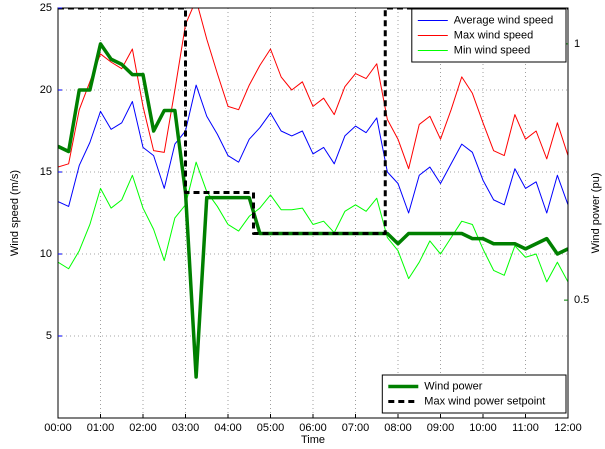 This screenshot has width=605, height=449. What do you see at coordinates (441, 428) in the screenshot?
I see `x-tick-label: 09:00` at bounding box center [441, 428].